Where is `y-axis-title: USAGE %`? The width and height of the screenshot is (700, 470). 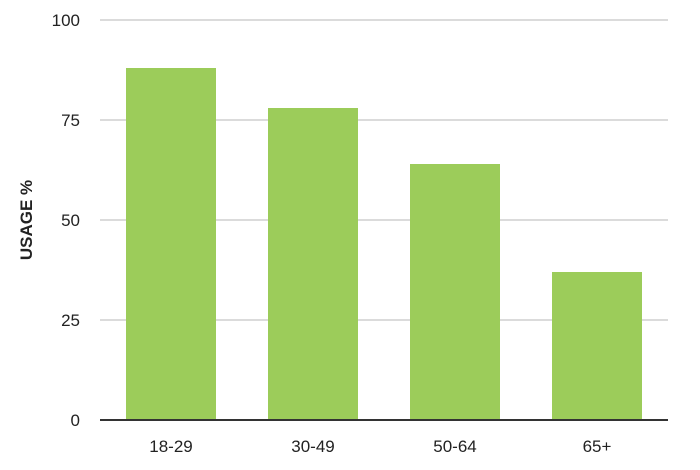
y-axis-title: USAGE % is located at coordinates (26, 220).